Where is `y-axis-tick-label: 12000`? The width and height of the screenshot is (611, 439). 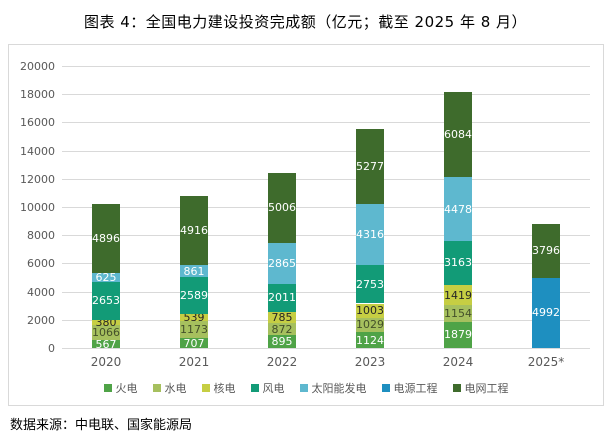 y-axis-tick-label: 12000 is located at coordinates (37, 179).